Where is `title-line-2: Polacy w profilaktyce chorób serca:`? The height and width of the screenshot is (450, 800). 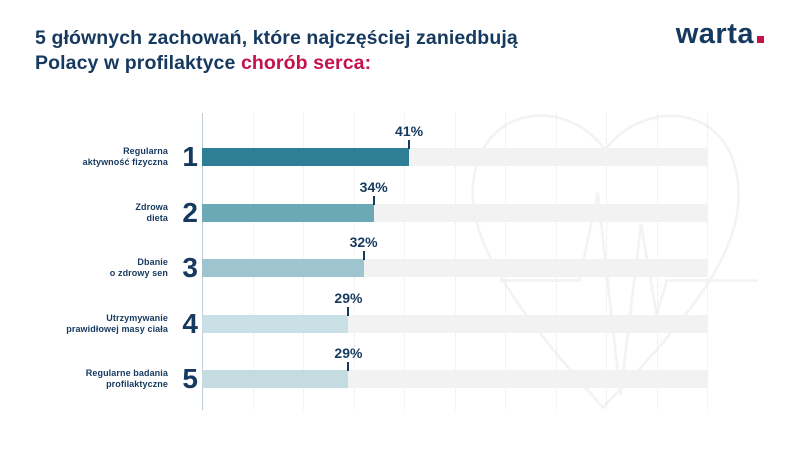 title-line-2: Polacy w profilaktyce chorób serca: is located at coordinates (203, 63).